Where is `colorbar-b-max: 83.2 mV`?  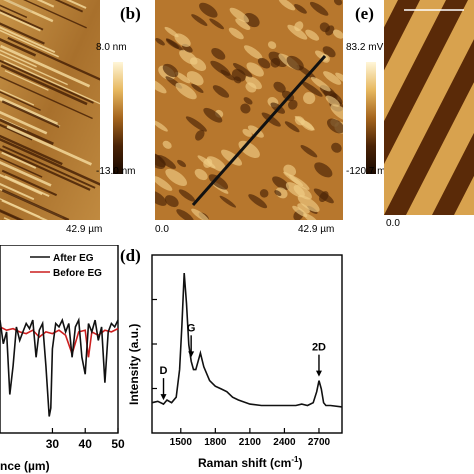 colorbar-b-max: 83.2 mV is located at coordinates (365, 47).